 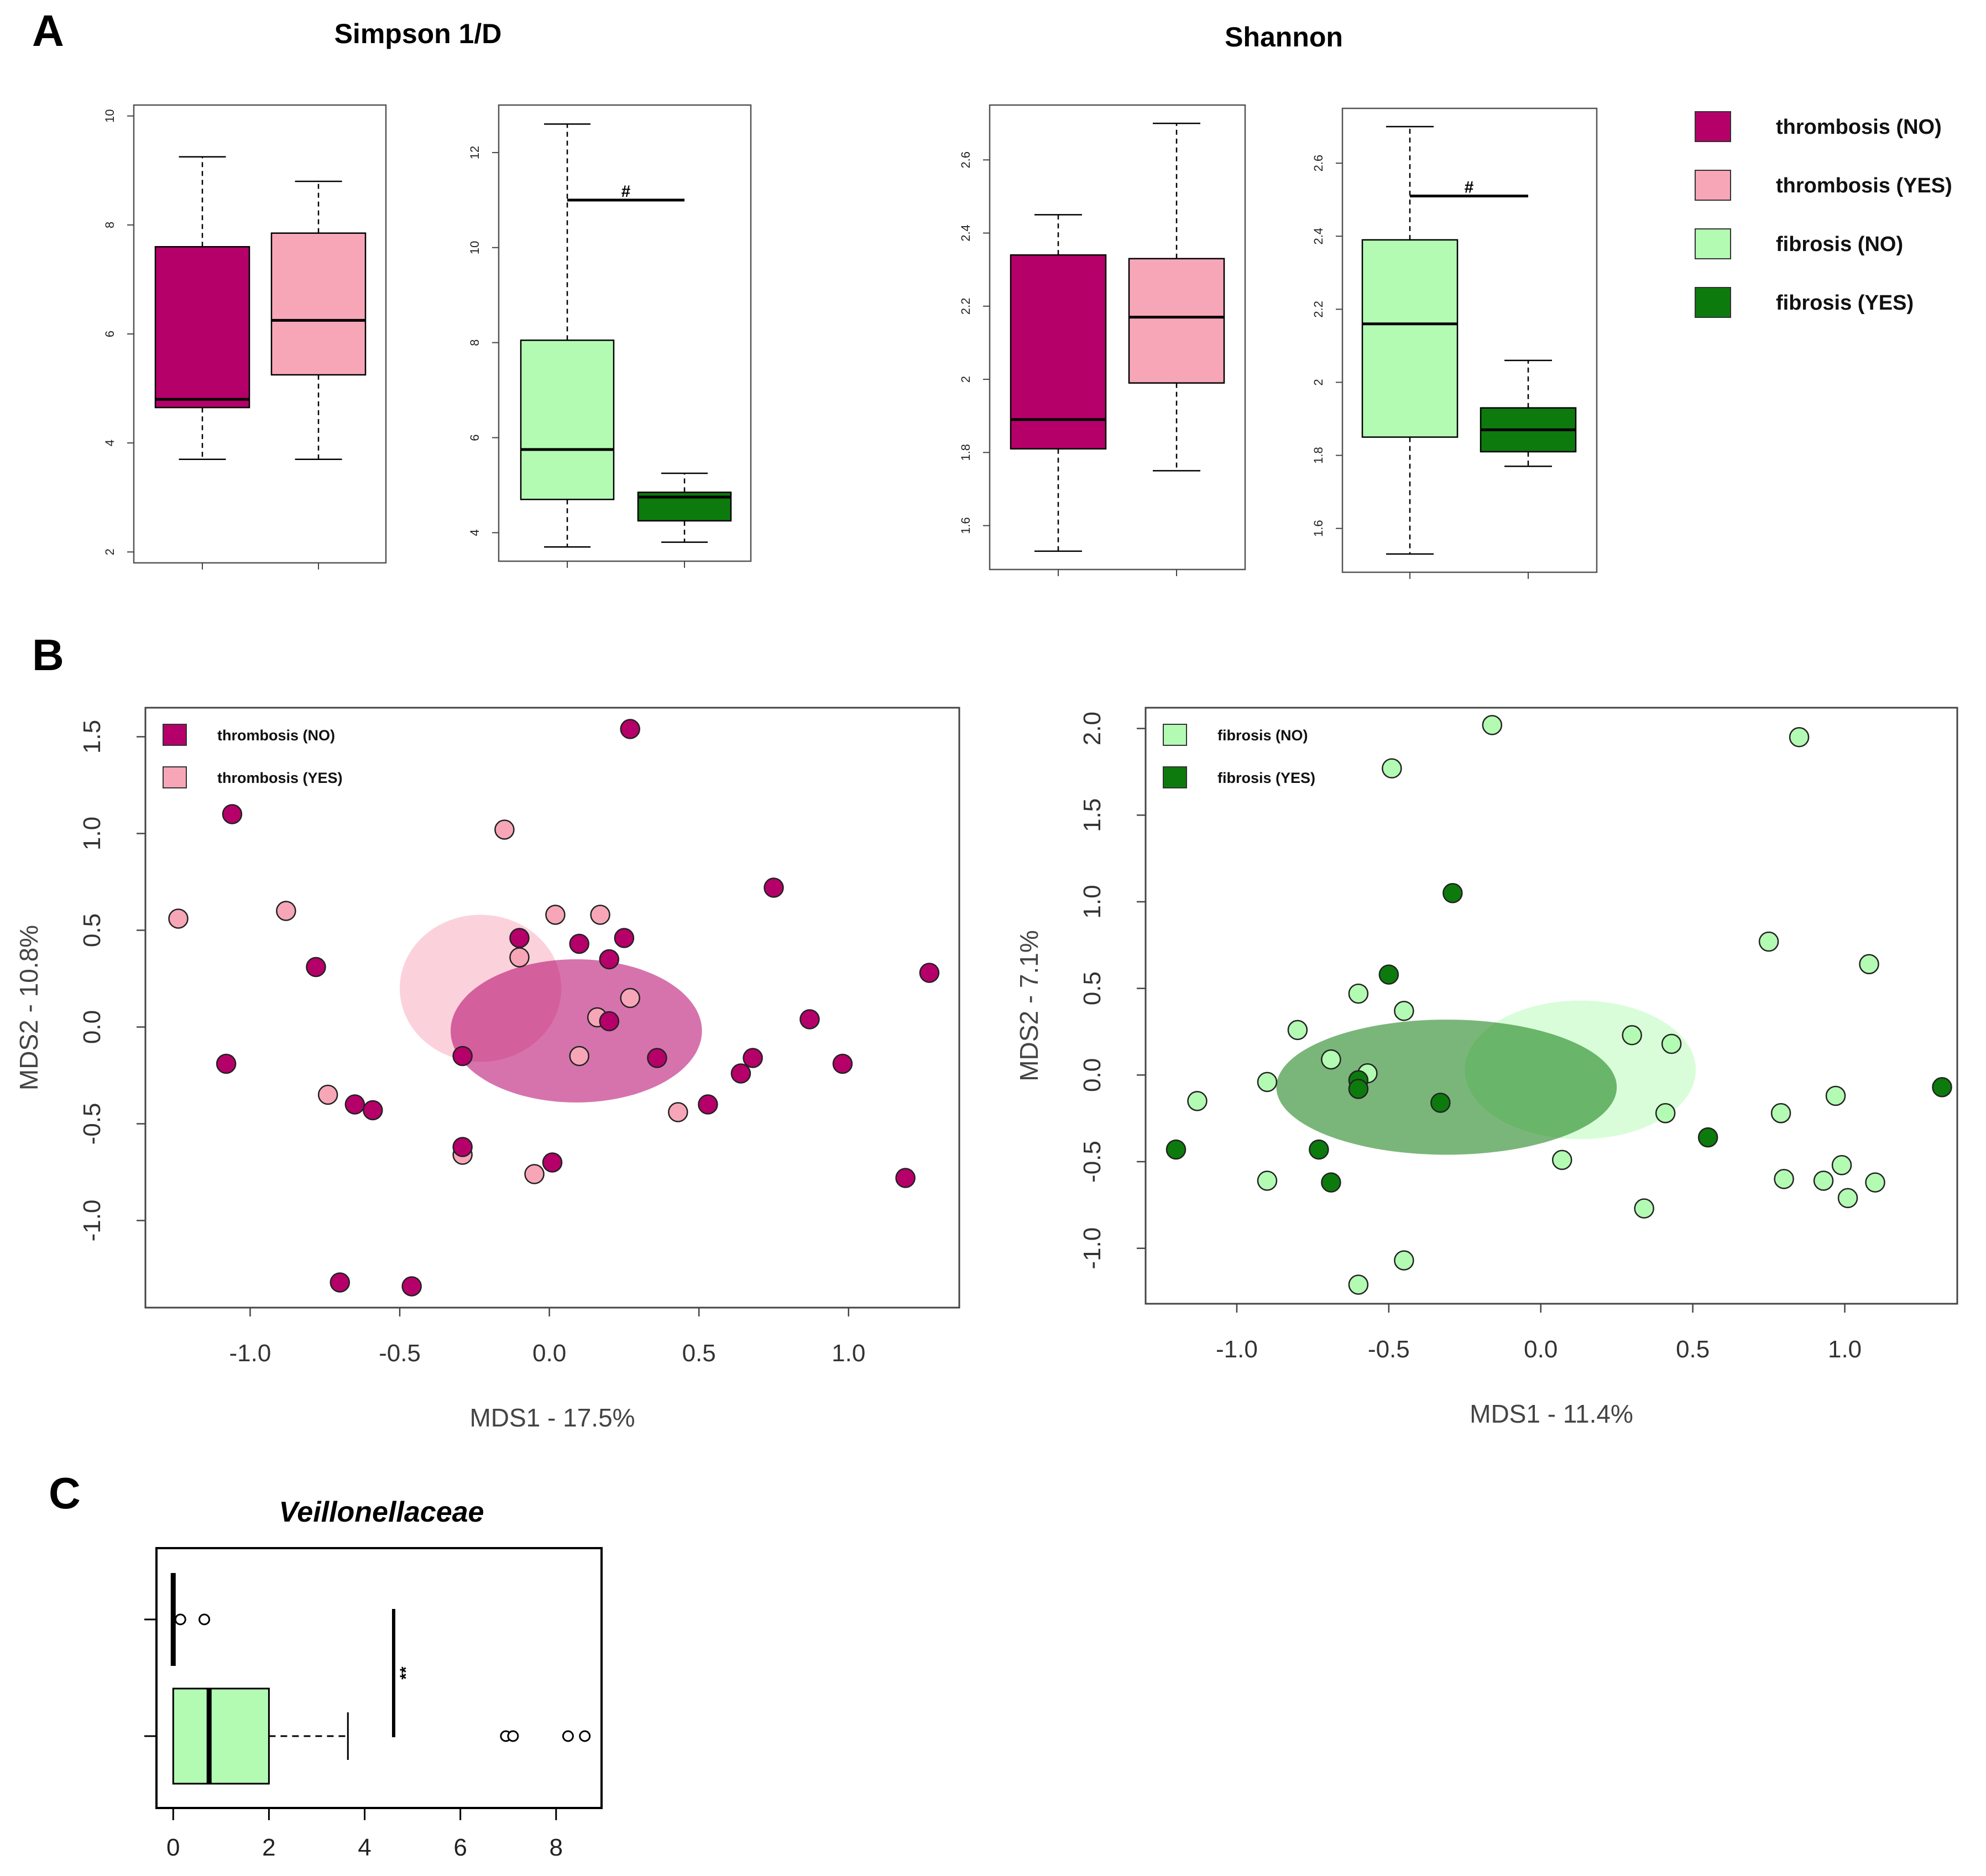 What do you see at coordinates (1551, 1413) in the screenshot?
I see `x-axis-label: MDS1 - 11.4%` at bounding box center [1551, 1413].